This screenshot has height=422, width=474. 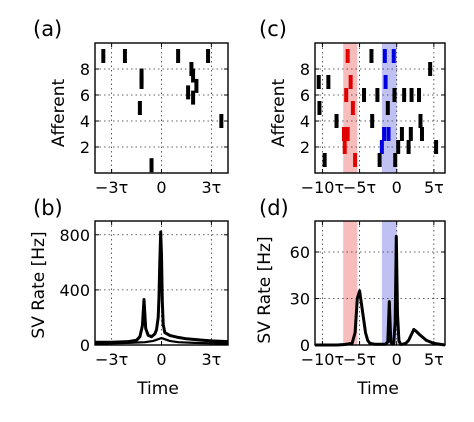 What do you see at coordinates (47, 29) in the screenshot?
I see `panel-label-a: (a)` at bounding box center [47, 29].